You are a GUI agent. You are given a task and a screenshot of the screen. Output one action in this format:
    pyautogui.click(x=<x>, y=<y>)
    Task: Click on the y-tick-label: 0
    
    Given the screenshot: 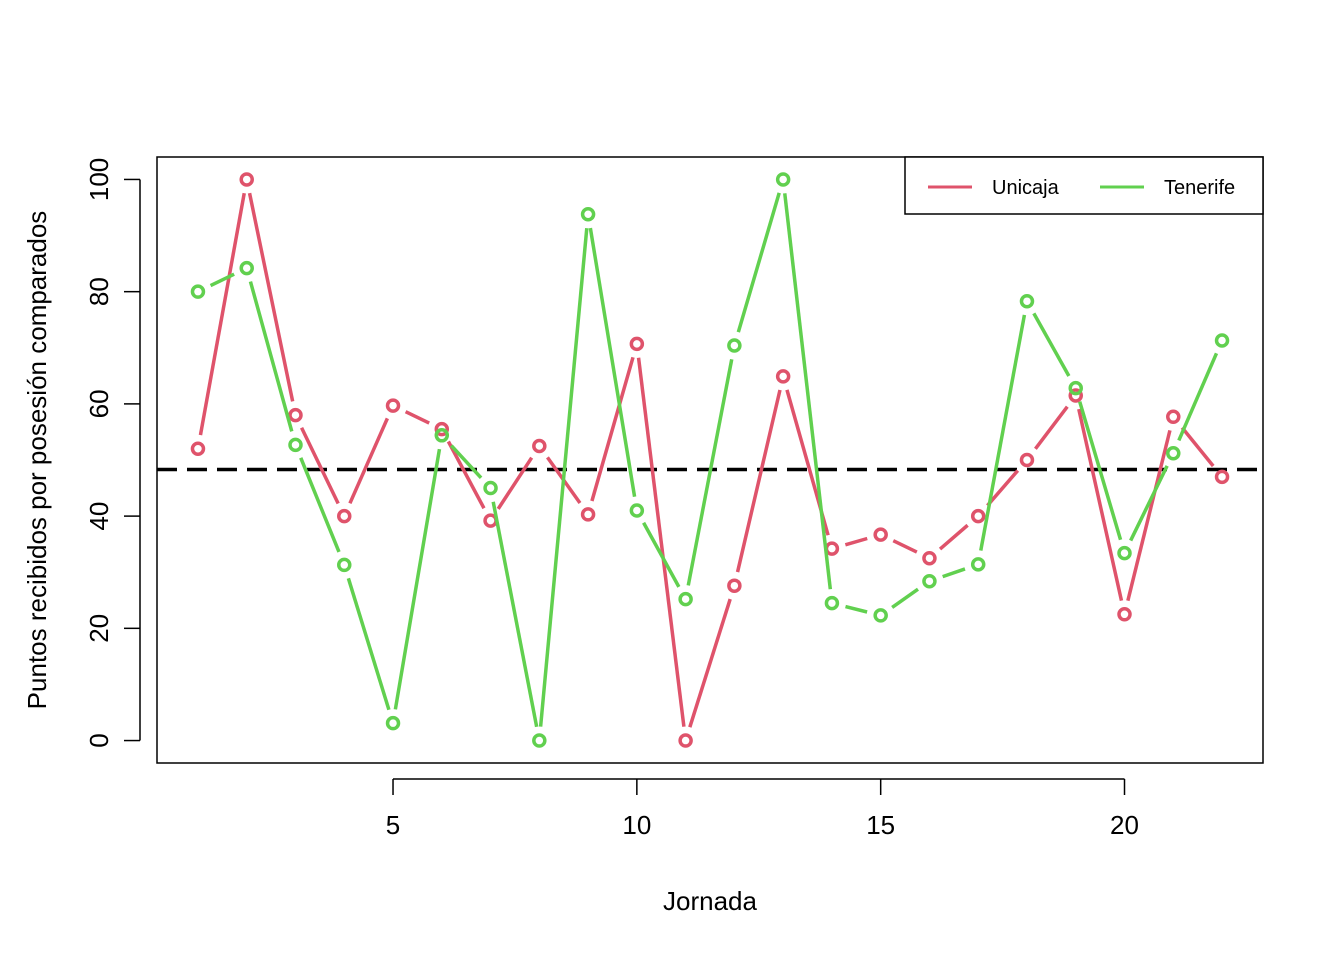 What is the action you would take?
    pyautogui.click(x=99, y=740)
    